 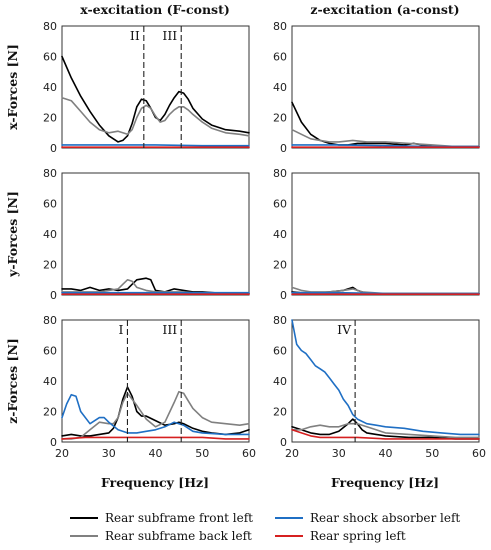 What do you see at coordinates (178, 536) in the screenshot?
I see `legend-label-back-left: Rear subframe back left` at bounding box center [178, 536].